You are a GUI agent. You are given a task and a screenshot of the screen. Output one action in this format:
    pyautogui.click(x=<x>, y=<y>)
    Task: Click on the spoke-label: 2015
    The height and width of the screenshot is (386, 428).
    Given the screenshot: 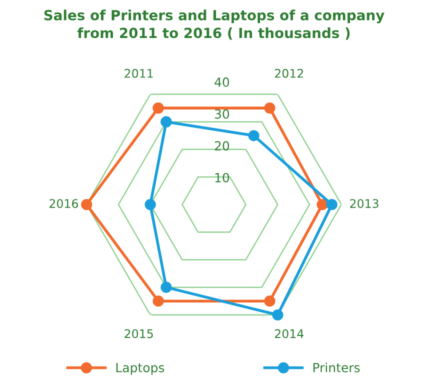 What is the action you would take?
    pyautogui.click(x=138, y=333)
    